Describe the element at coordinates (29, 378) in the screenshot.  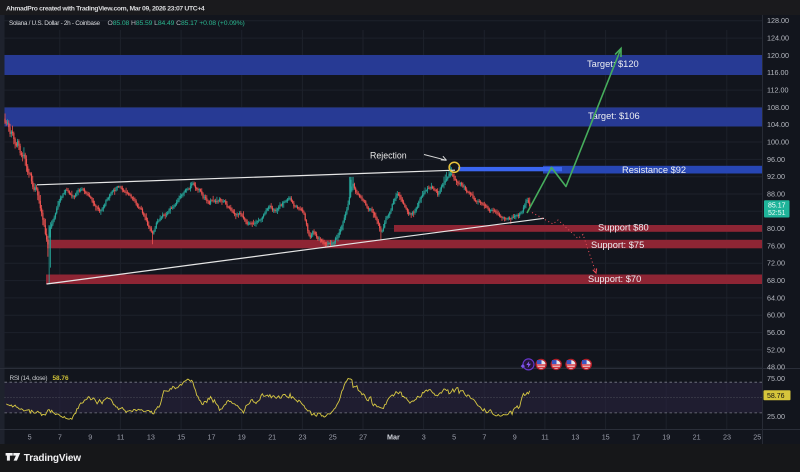
I see `svg-text: RSI (14, close)` at that location.